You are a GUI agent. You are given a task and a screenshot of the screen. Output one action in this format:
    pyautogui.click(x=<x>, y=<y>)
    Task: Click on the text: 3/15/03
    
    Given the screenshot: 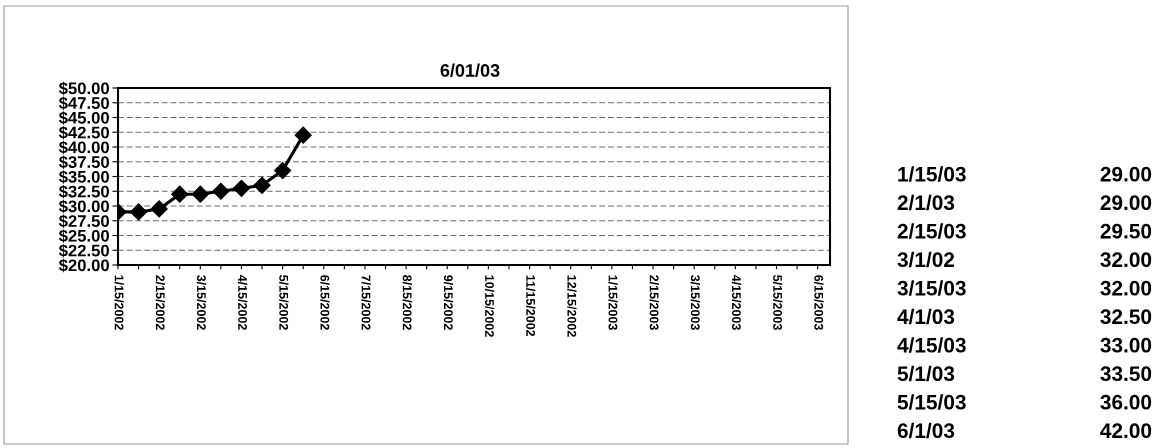 What is the action you would take?
    pyautogui.click(x=931, y=288)
    